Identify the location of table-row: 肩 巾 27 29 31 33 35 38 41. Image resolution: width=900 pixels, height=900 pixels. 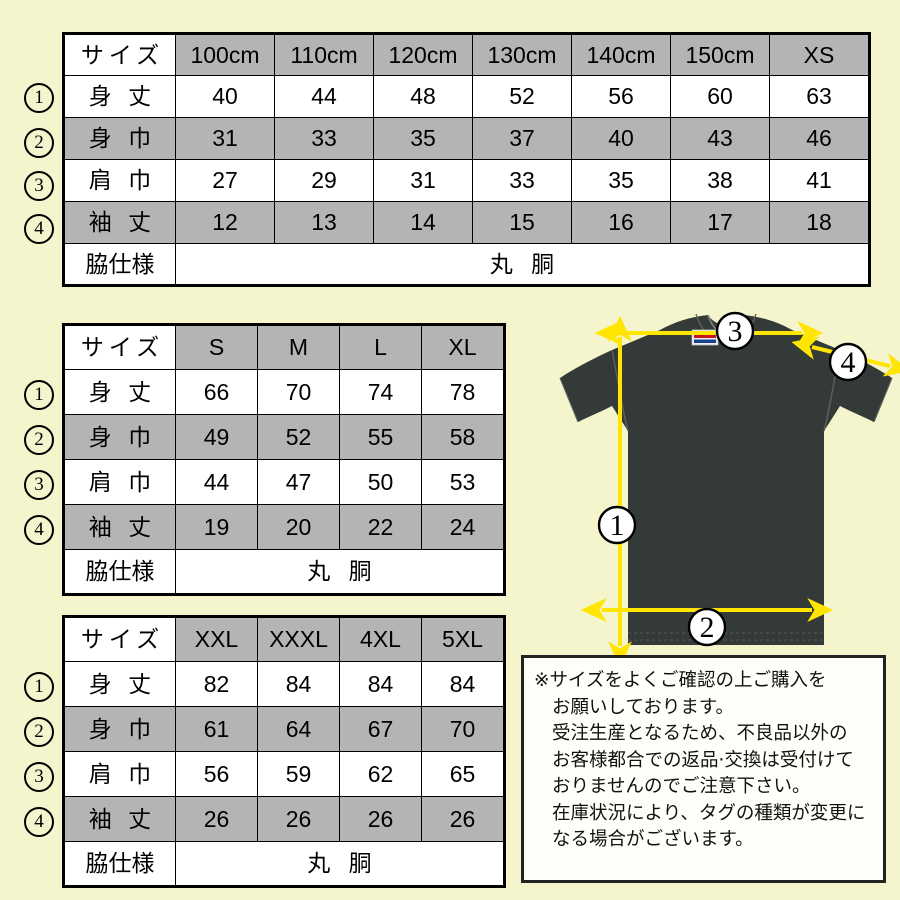
(466, 180).